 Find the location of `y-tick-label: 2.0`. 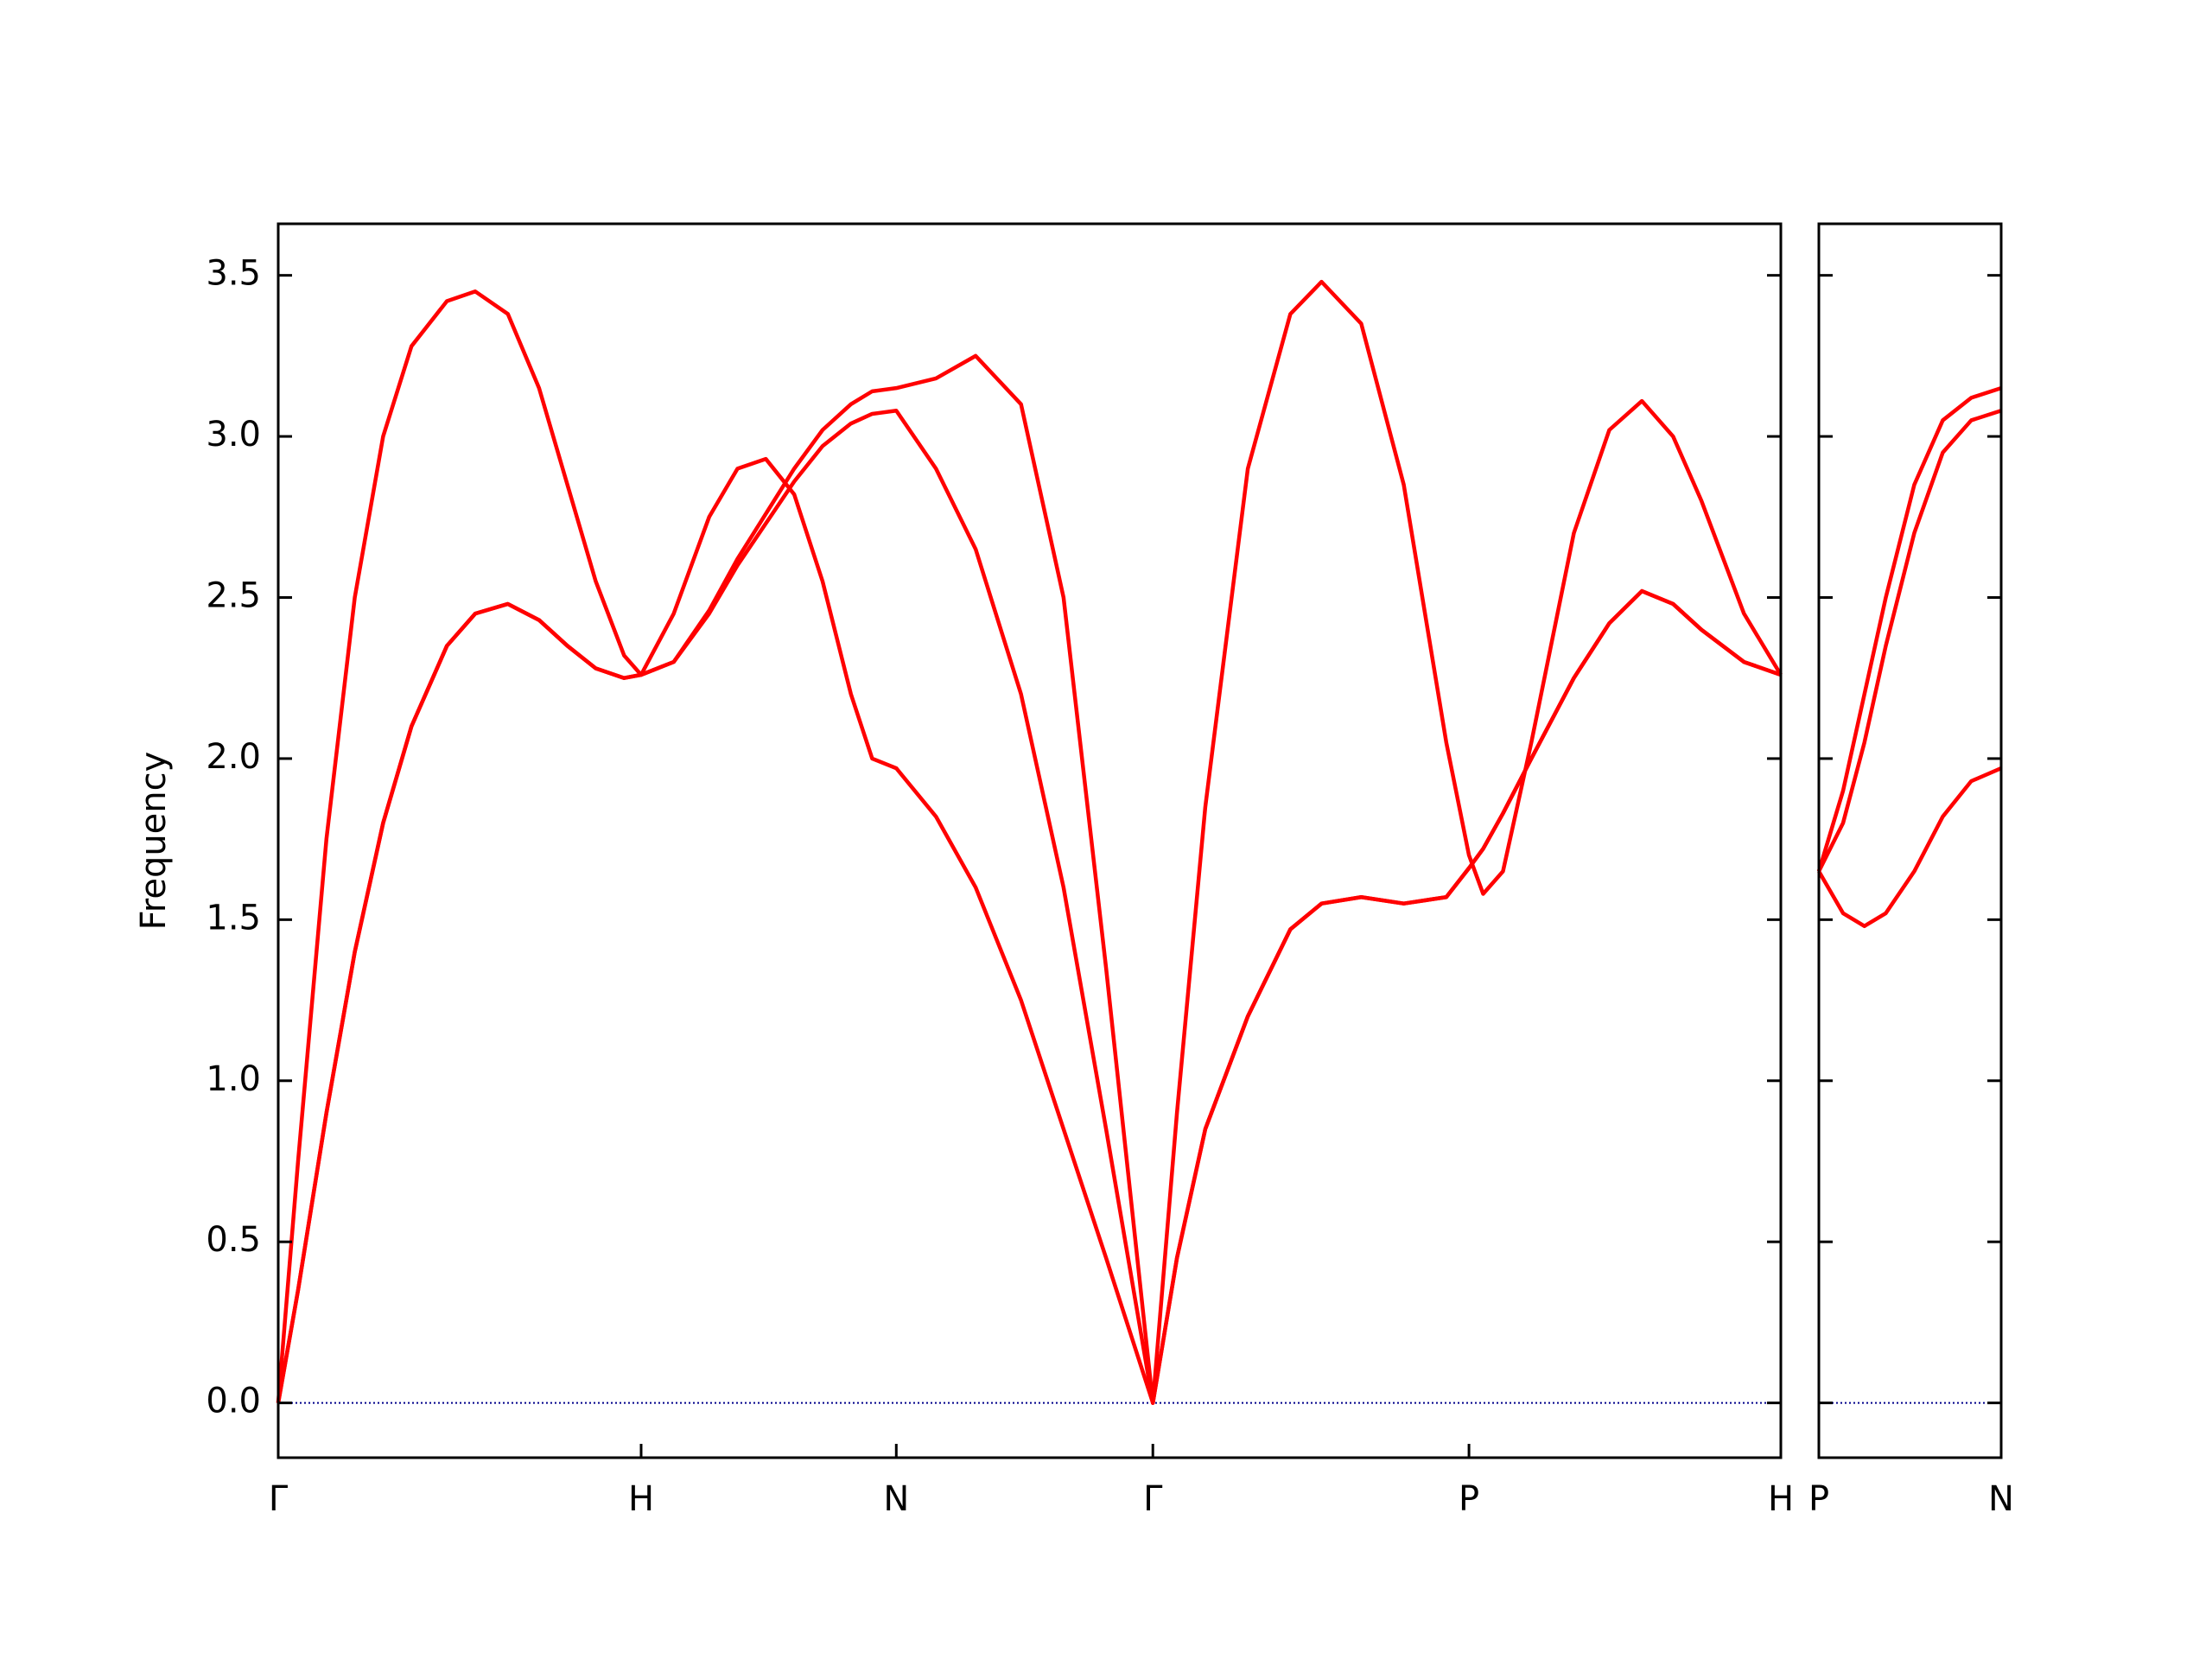

y-tick-label: 2.0 is located at coordinates (233, 757).